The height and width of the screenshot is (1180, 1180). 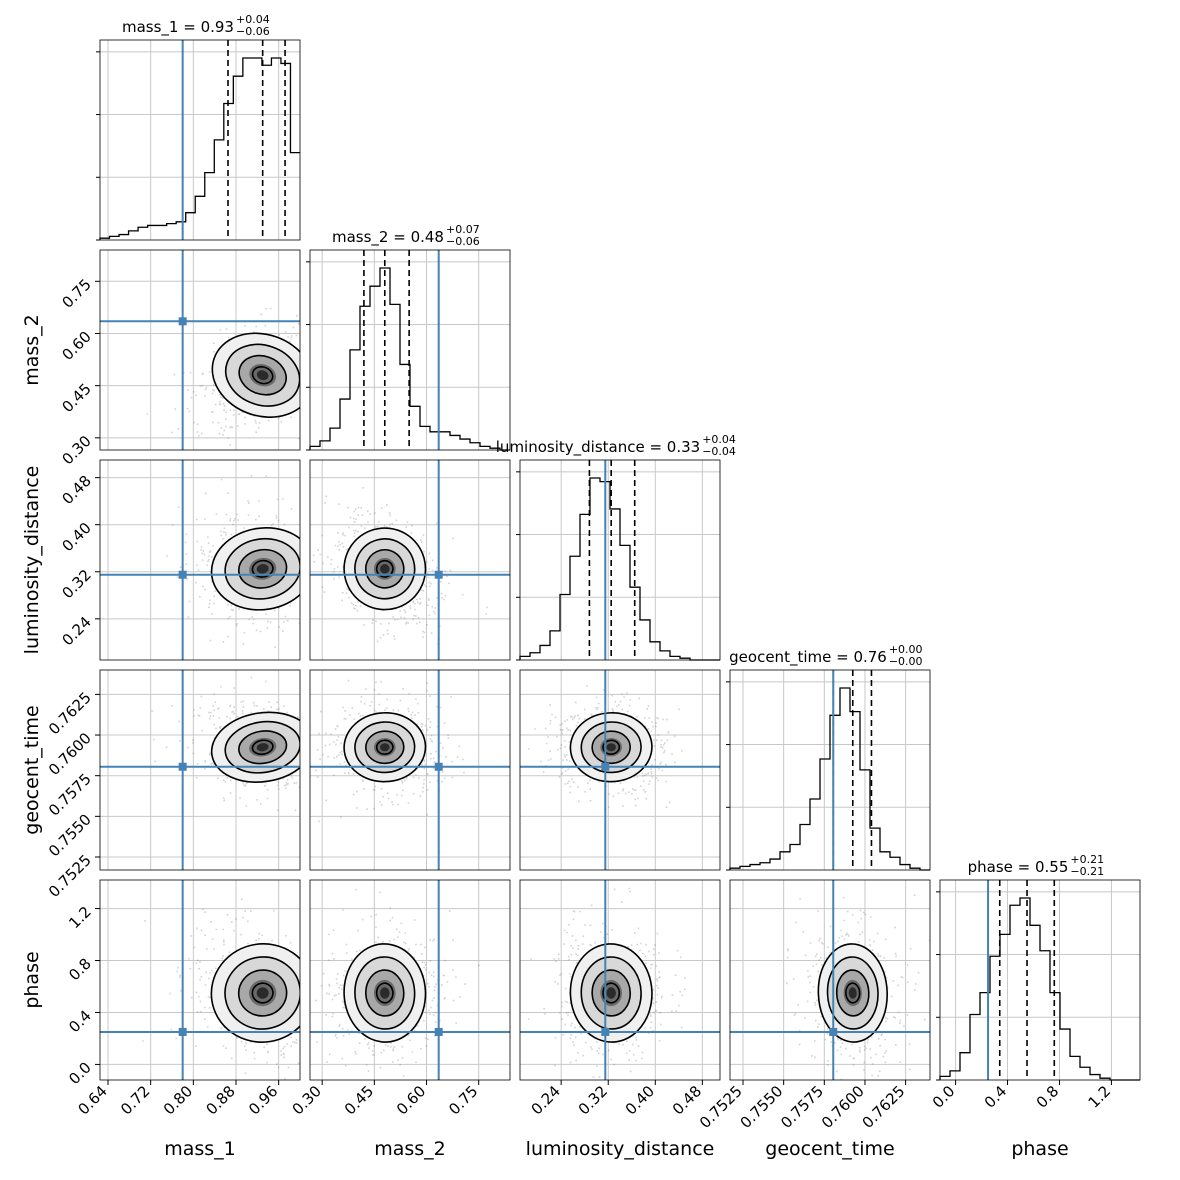 What do you see at coordinates (1100, 1097) in the screenshot?
I see `x-tick-label: 1.2` at bounding box center [1100, 1097].